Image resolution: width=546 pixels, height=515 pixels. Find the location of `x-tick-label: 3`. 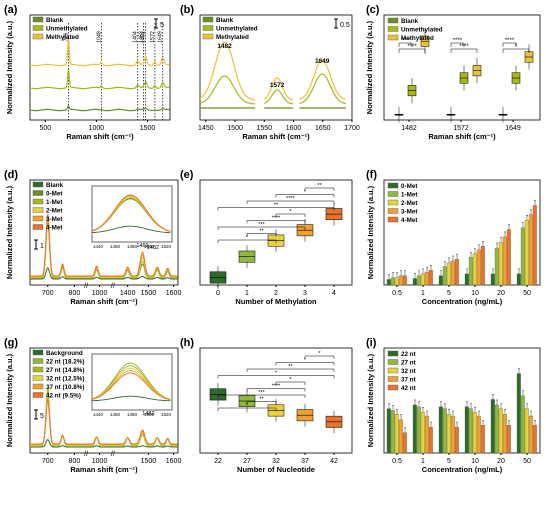

x-tick-label: 3 is located at coordinates (305, 293).